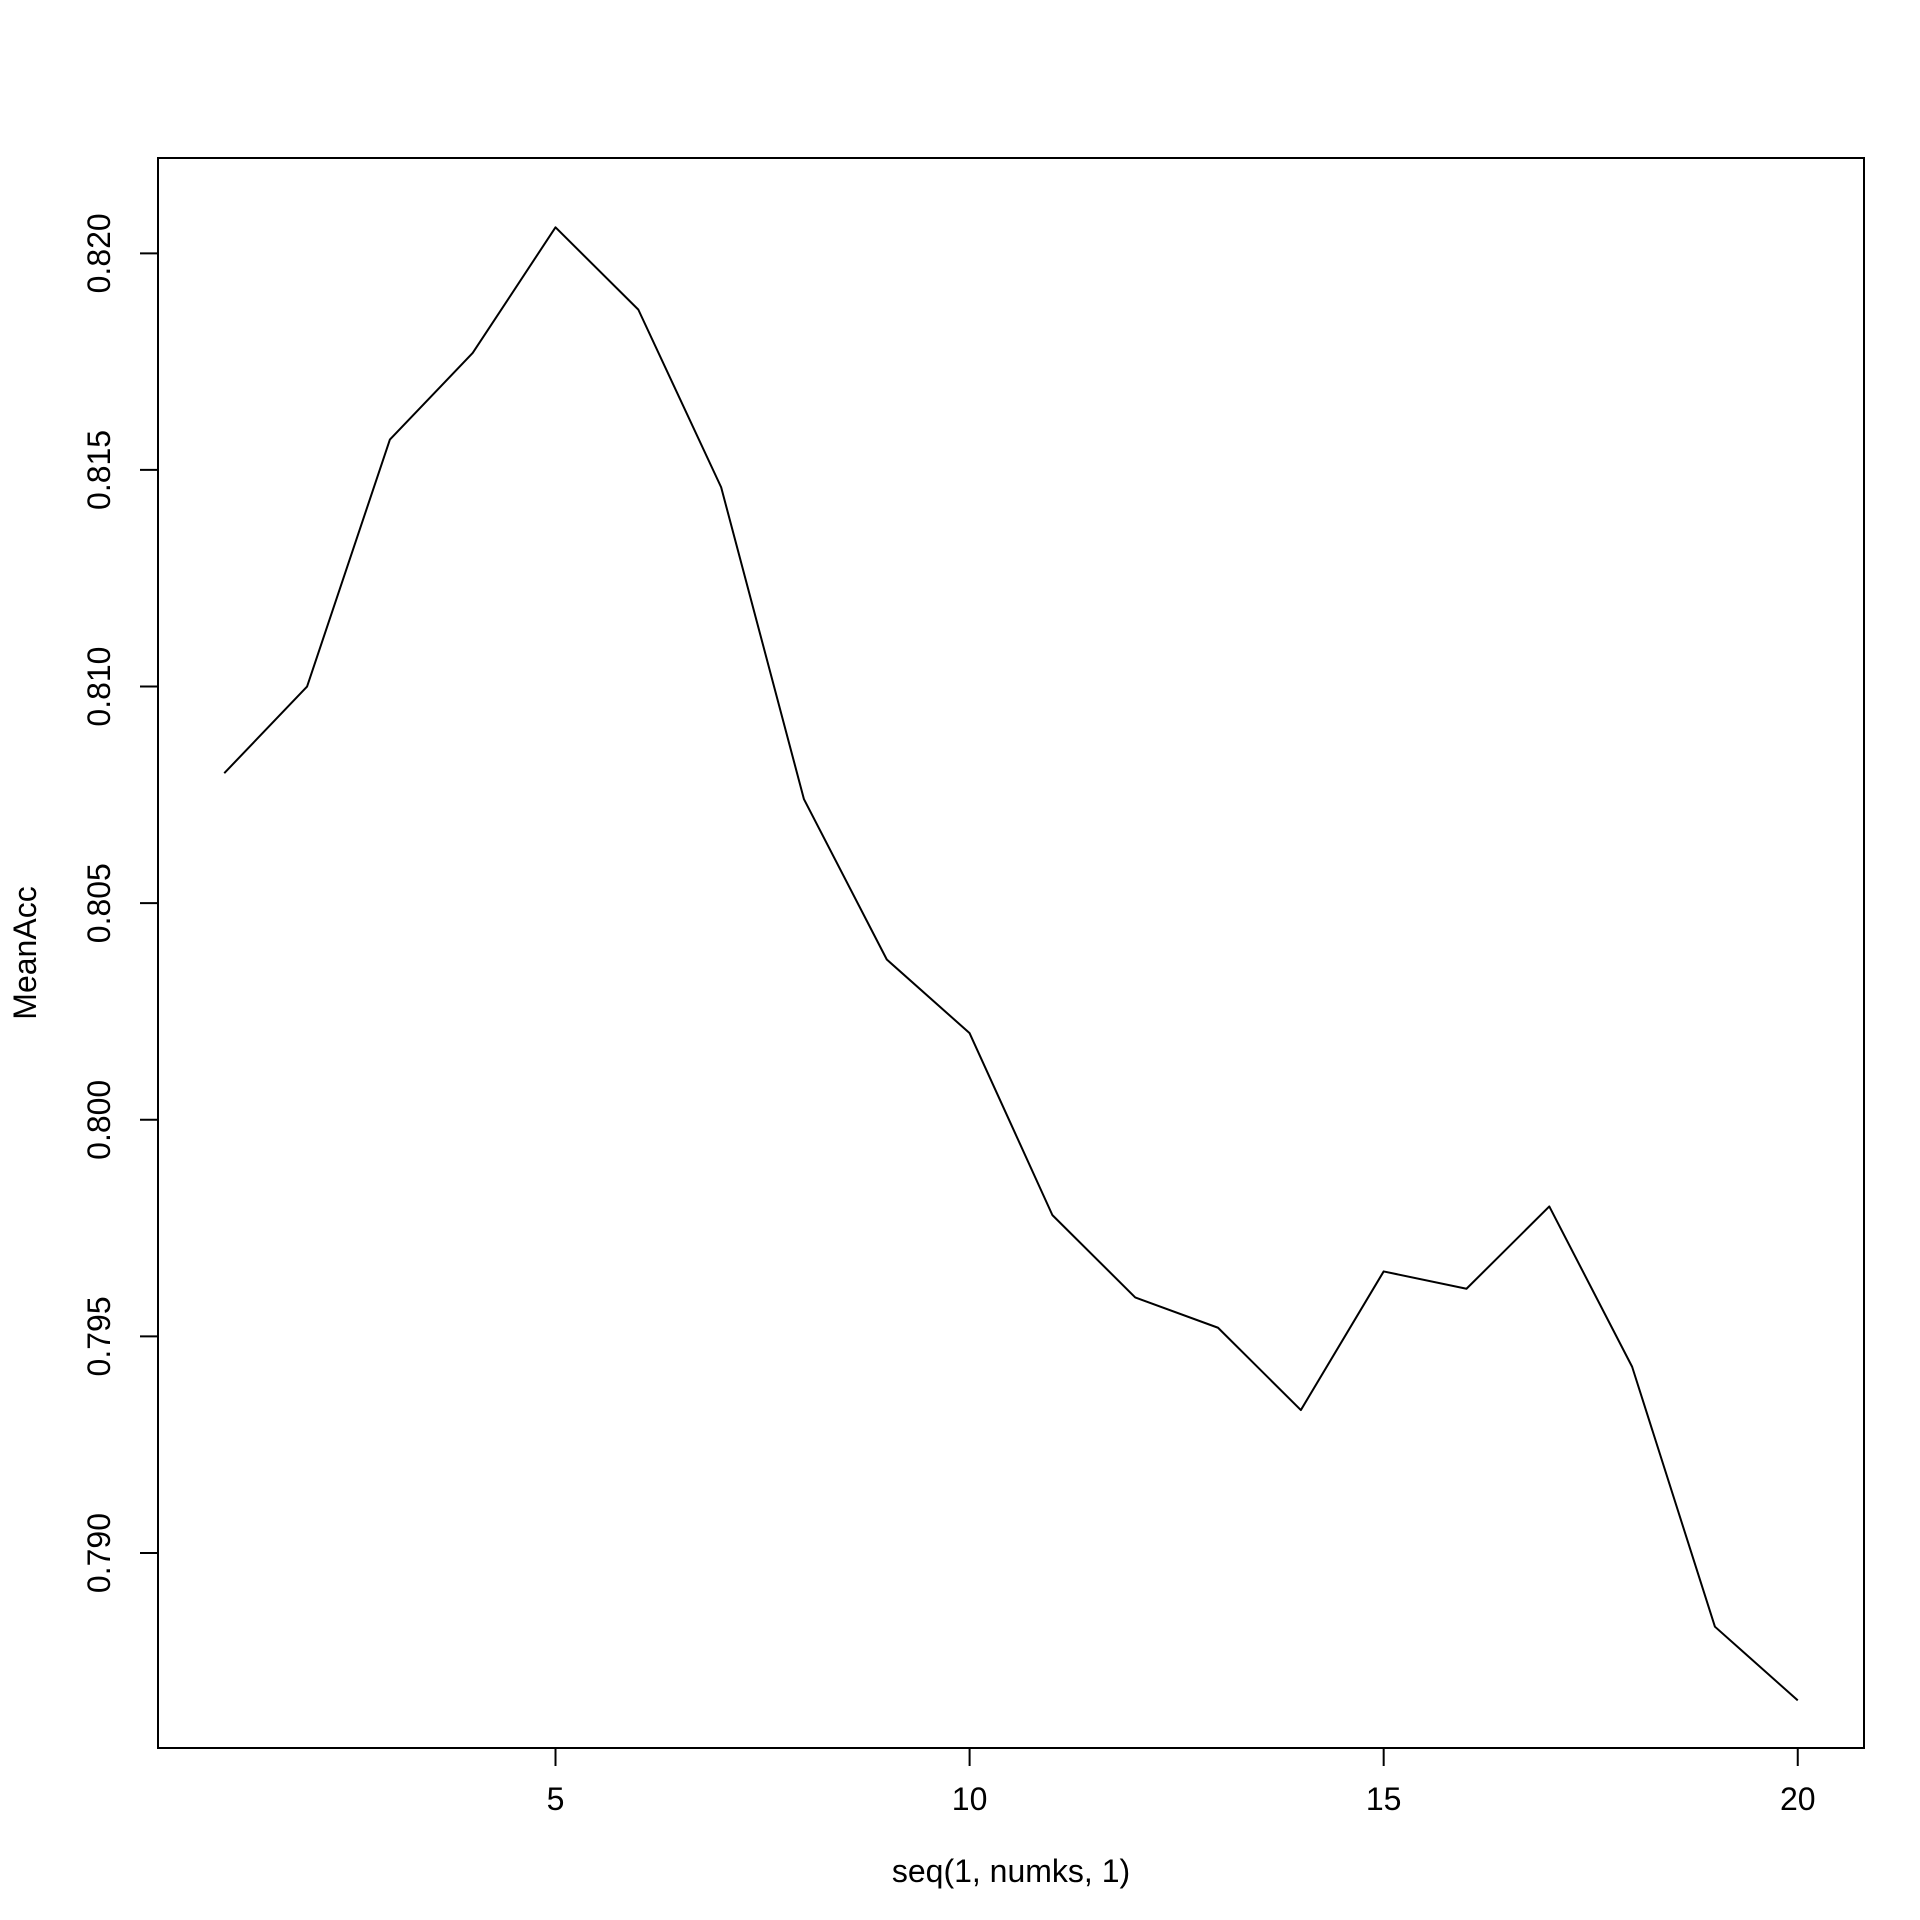  I want to click on y-tick-label: 0.790, so click(99, 1553).